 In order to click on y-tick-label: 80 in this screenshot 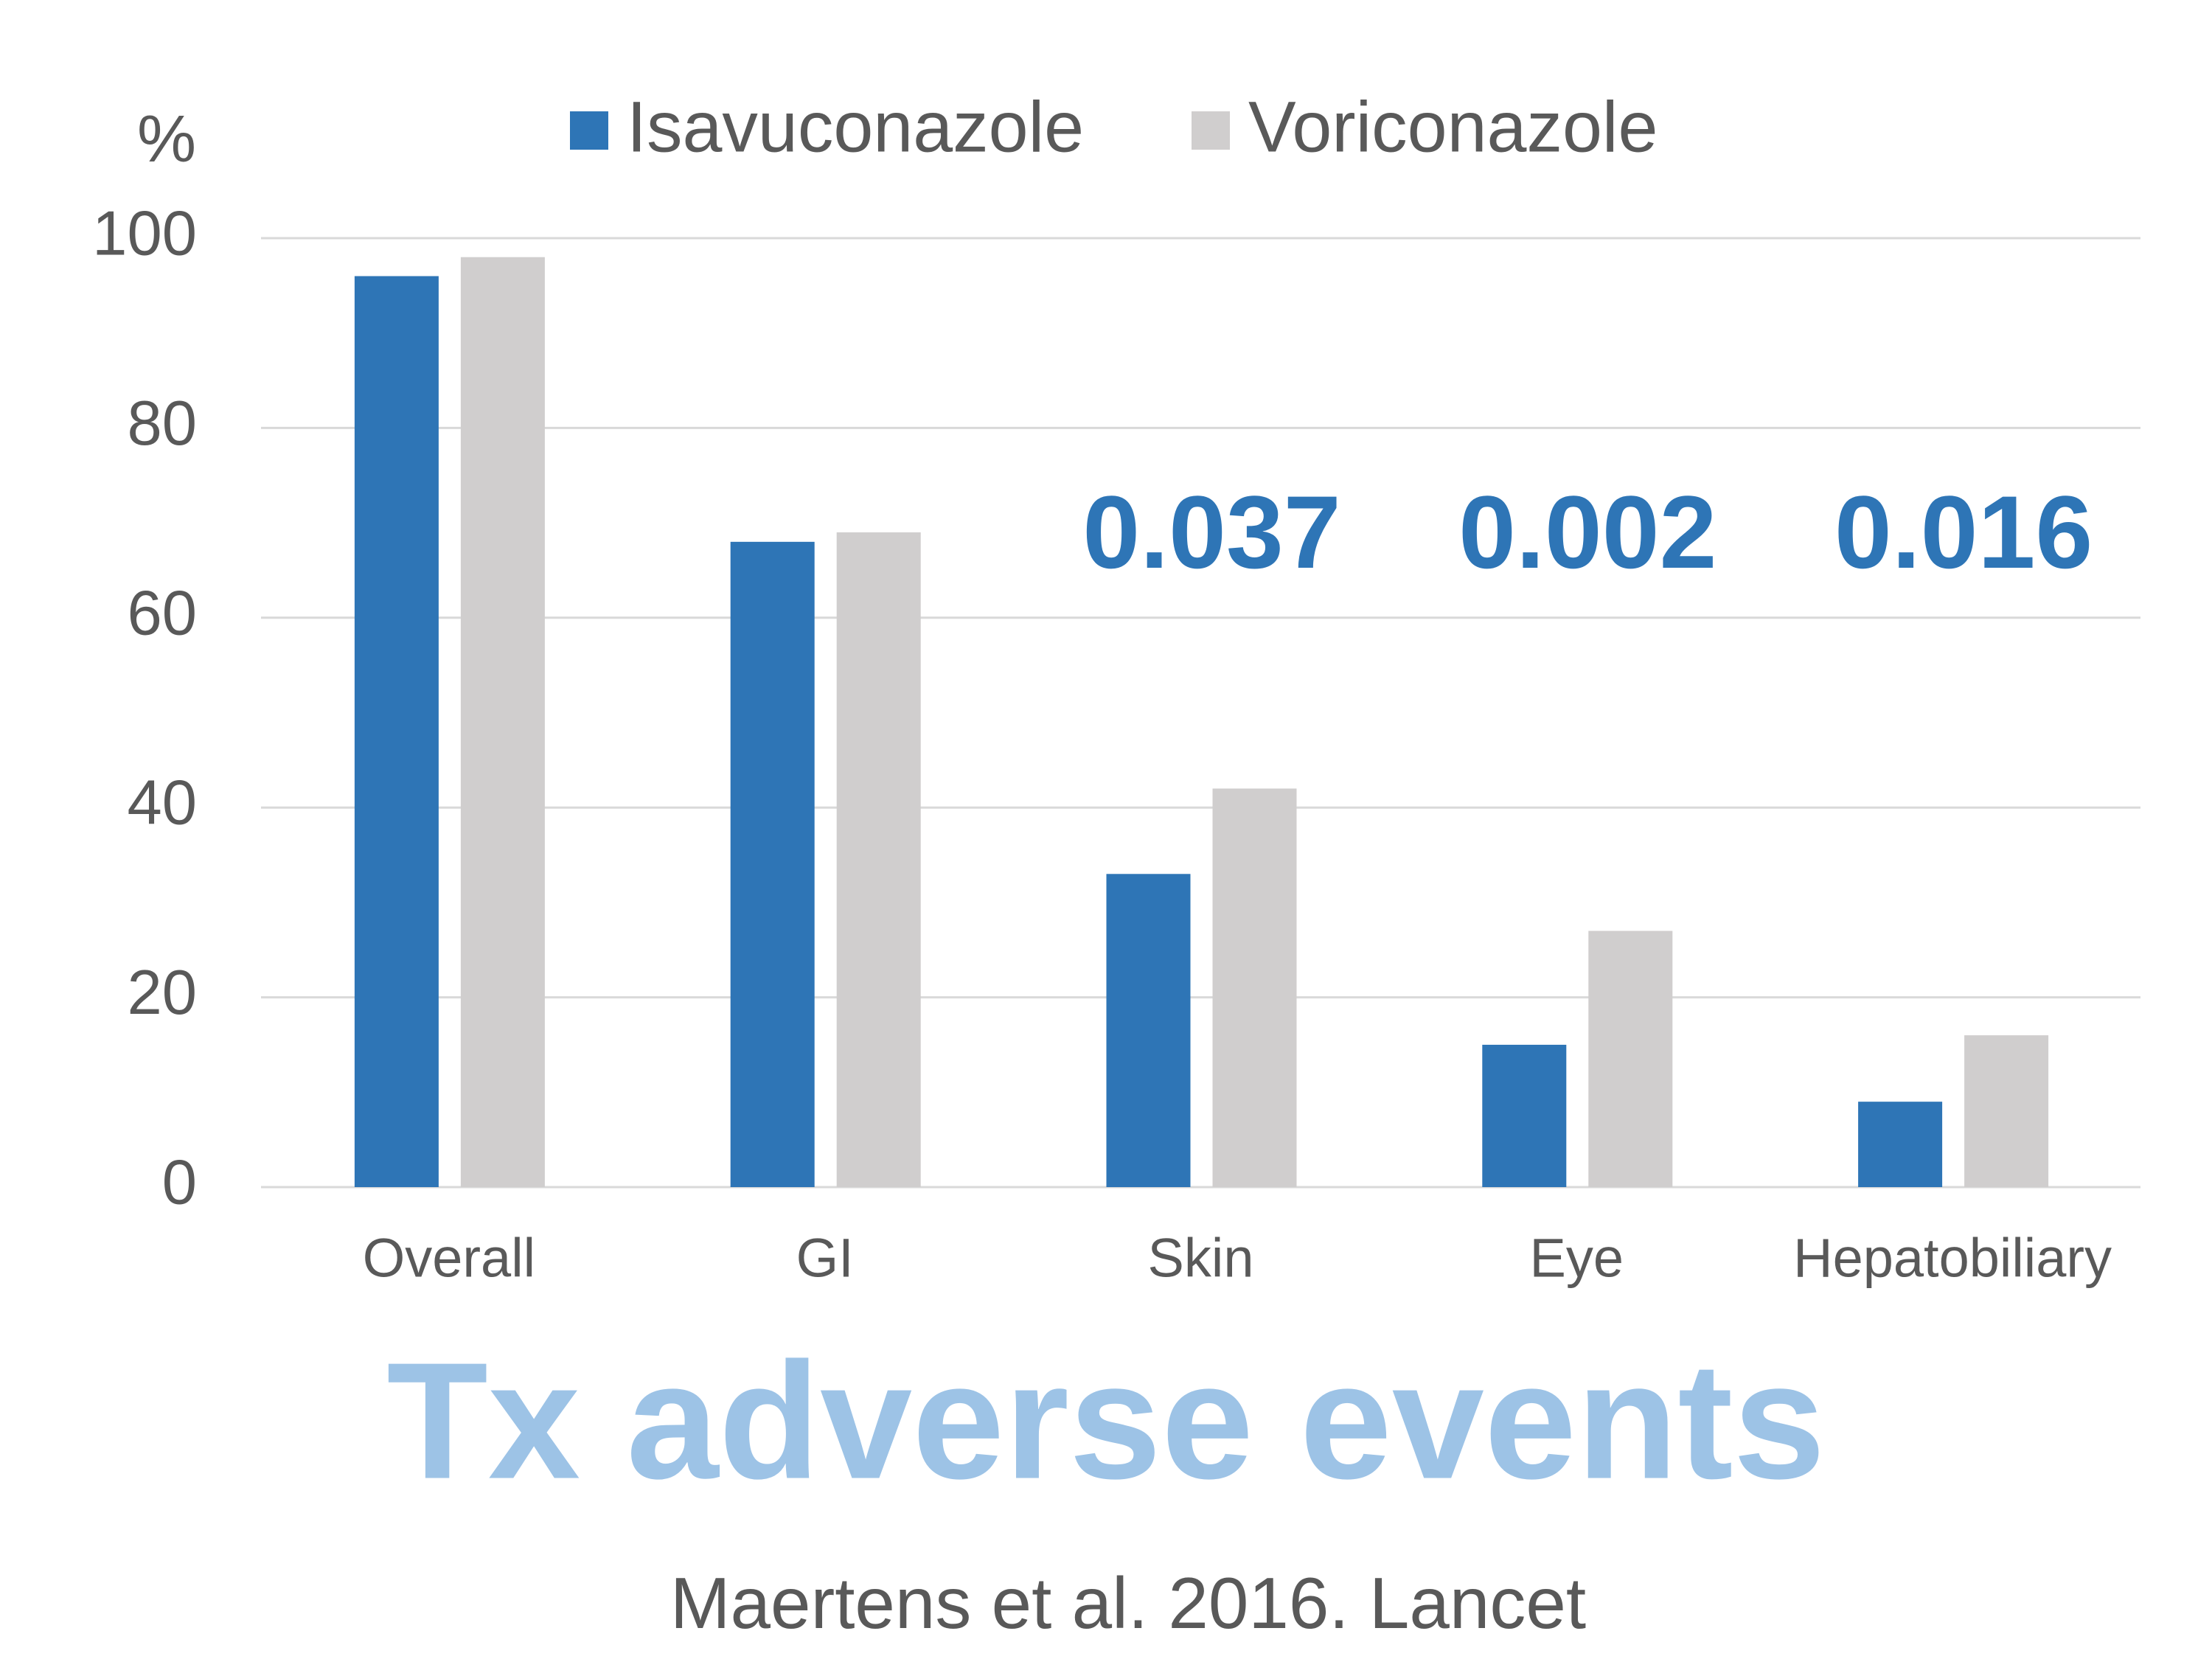, I will do `click(162, 424)`.